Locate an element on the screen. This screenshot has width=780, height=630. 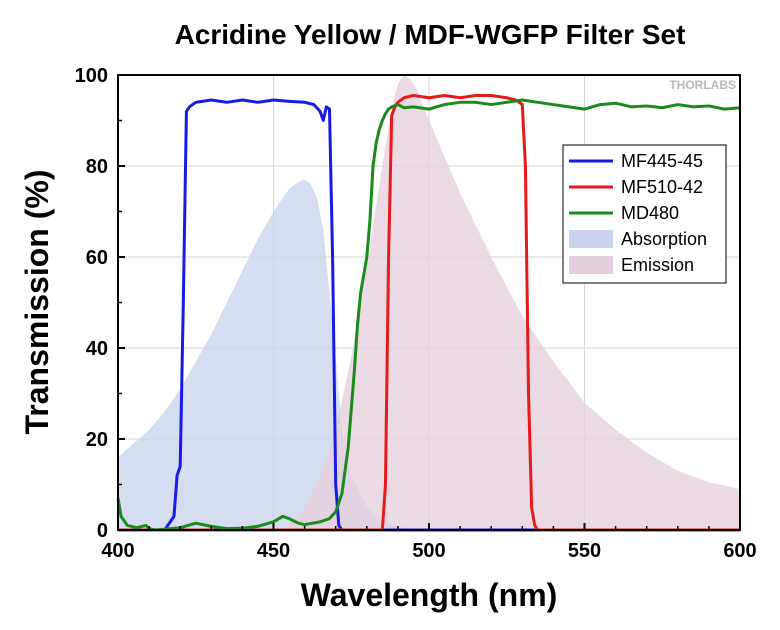
x-tick-label: 450 is located at coordinates (273, 551).